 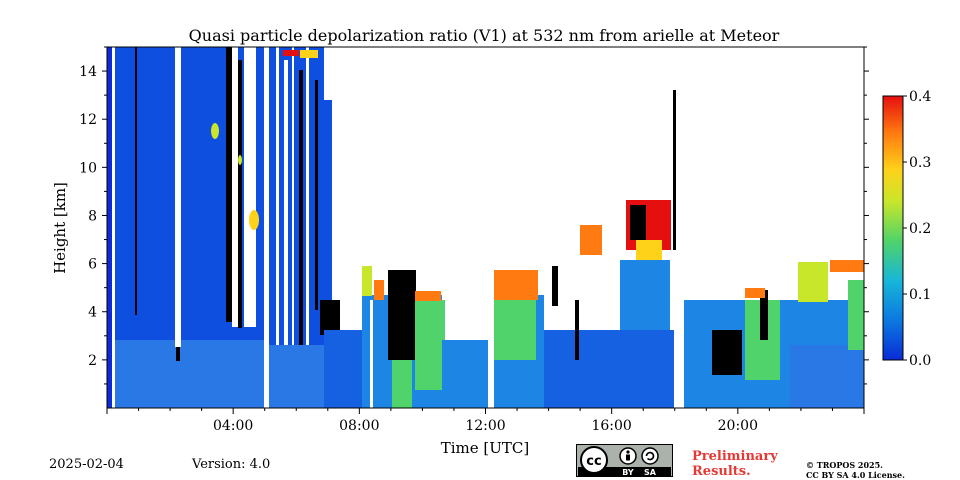 What do you see at coordinates (920, 295) in the screenshot?
I see `colorbar-tick-label: 0.1` at bounding box center [920, 295].